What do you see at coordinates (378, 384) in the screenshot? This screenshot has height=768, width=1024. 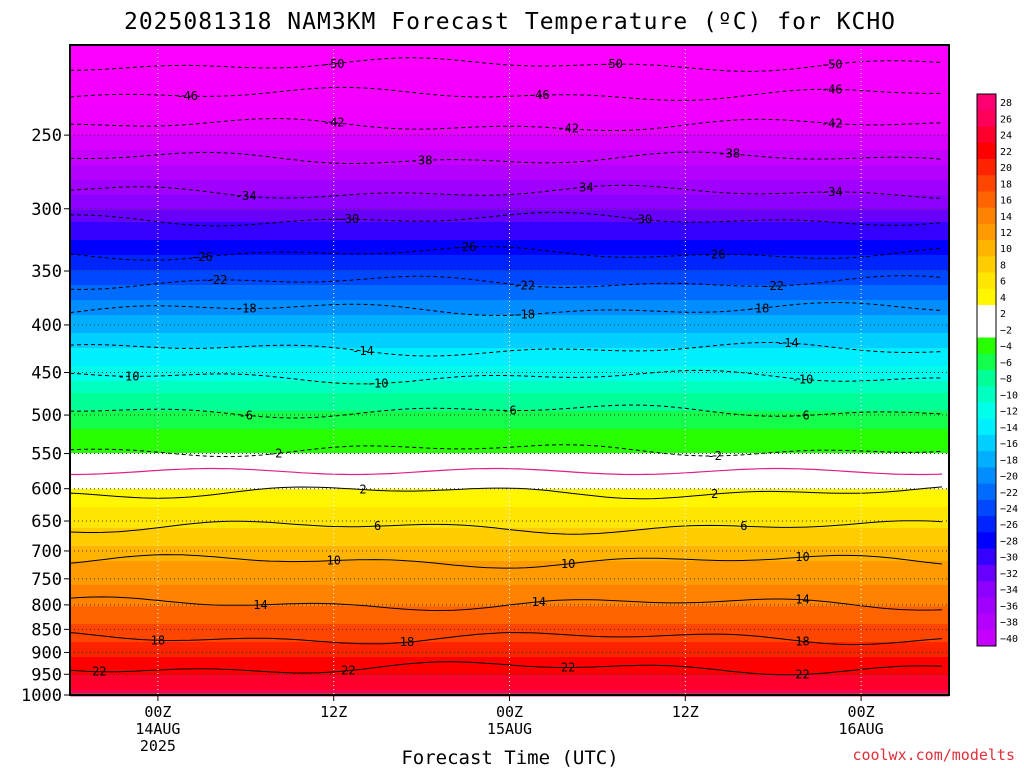 I see `contour-label: -10` at bounding box center [378, 384].